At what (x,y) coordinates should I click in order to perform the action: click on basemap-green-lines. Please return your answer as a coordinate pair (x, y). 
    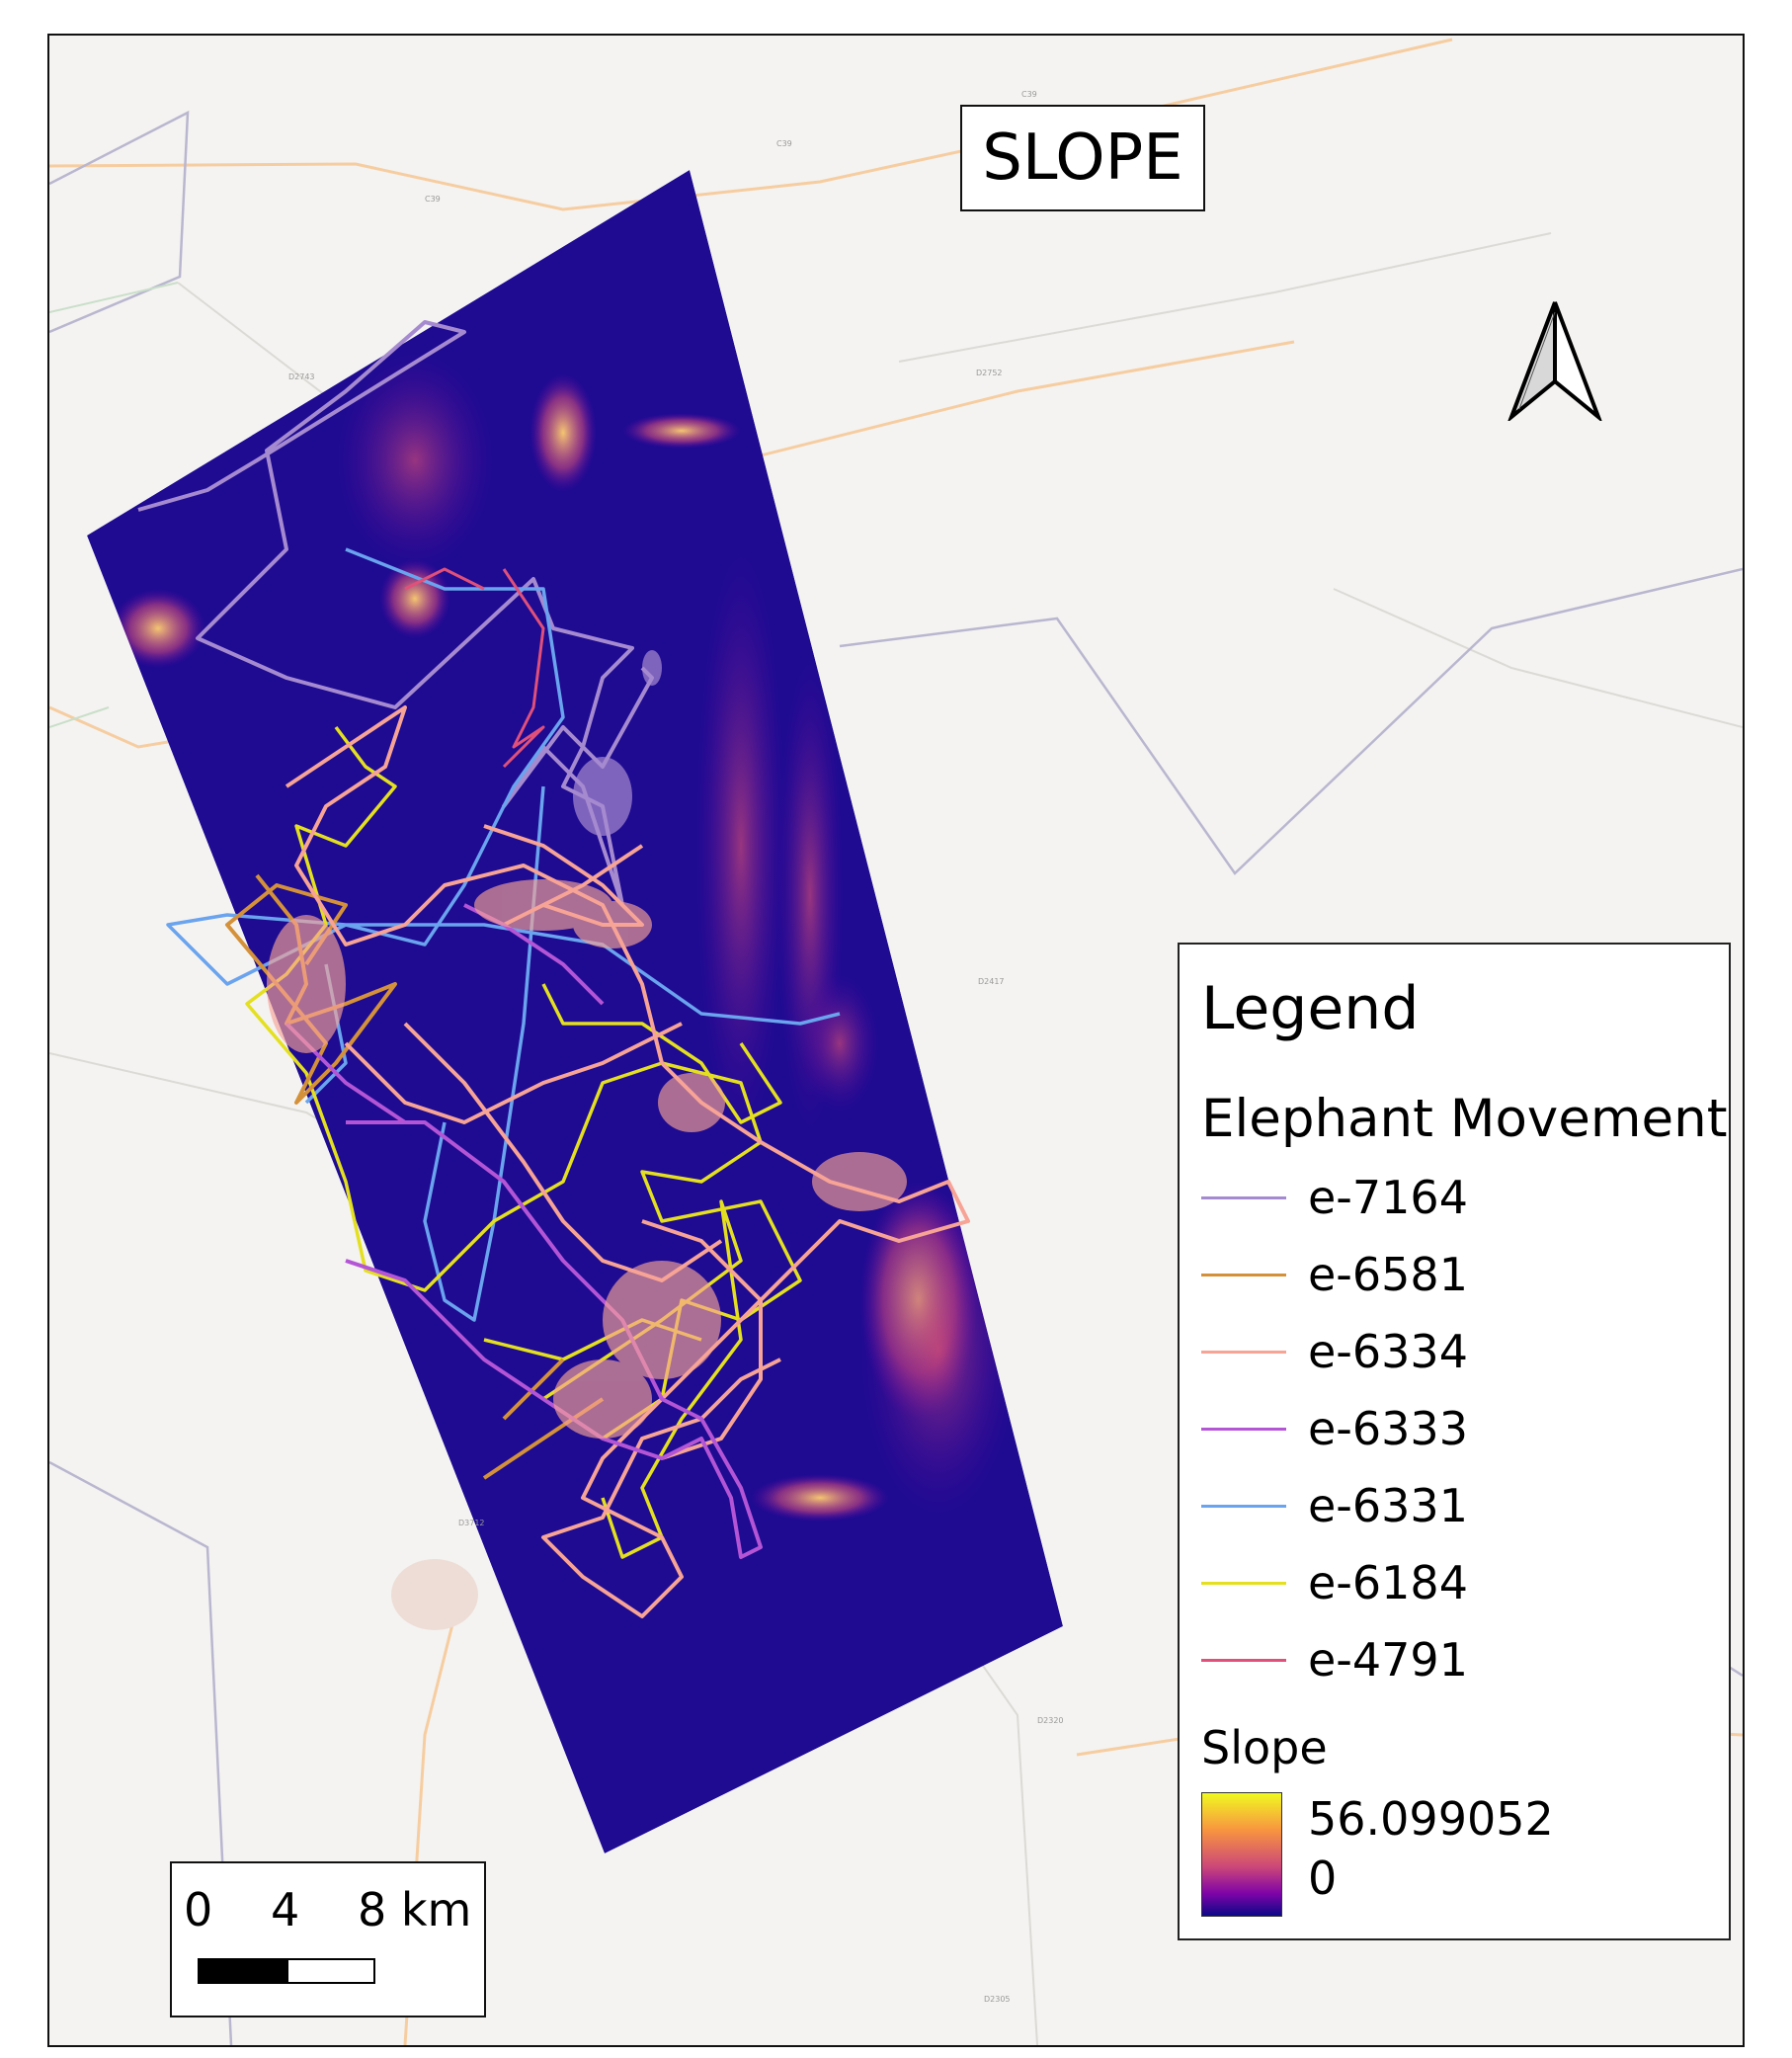
    Looking at the image, I should click on (114, 505).